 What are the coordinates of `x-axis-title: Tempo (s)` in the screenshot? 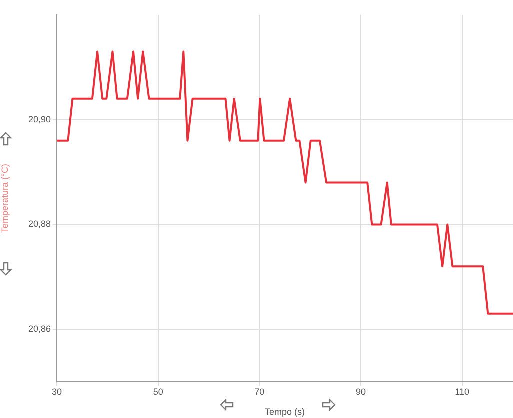 It's located at (285, 412).